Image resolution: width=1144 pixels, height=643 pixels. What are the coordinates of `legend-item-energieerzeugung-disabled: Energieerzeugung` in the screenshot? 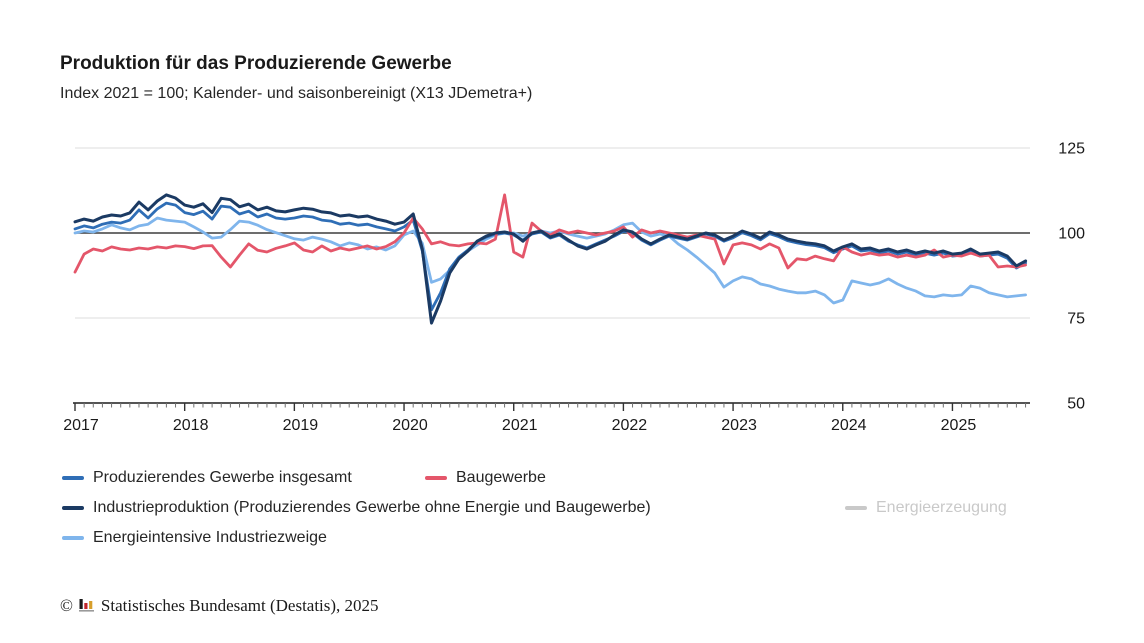 It's located at (926, 508).